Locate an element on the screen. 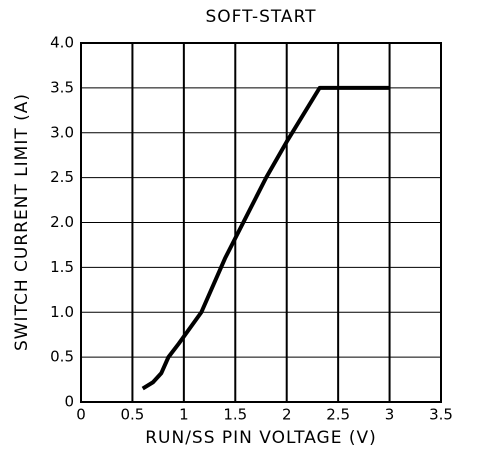 The height and width of the screenshot is (454, 477). x-tick-label: 0.5 is located at coordinates (132, 415).